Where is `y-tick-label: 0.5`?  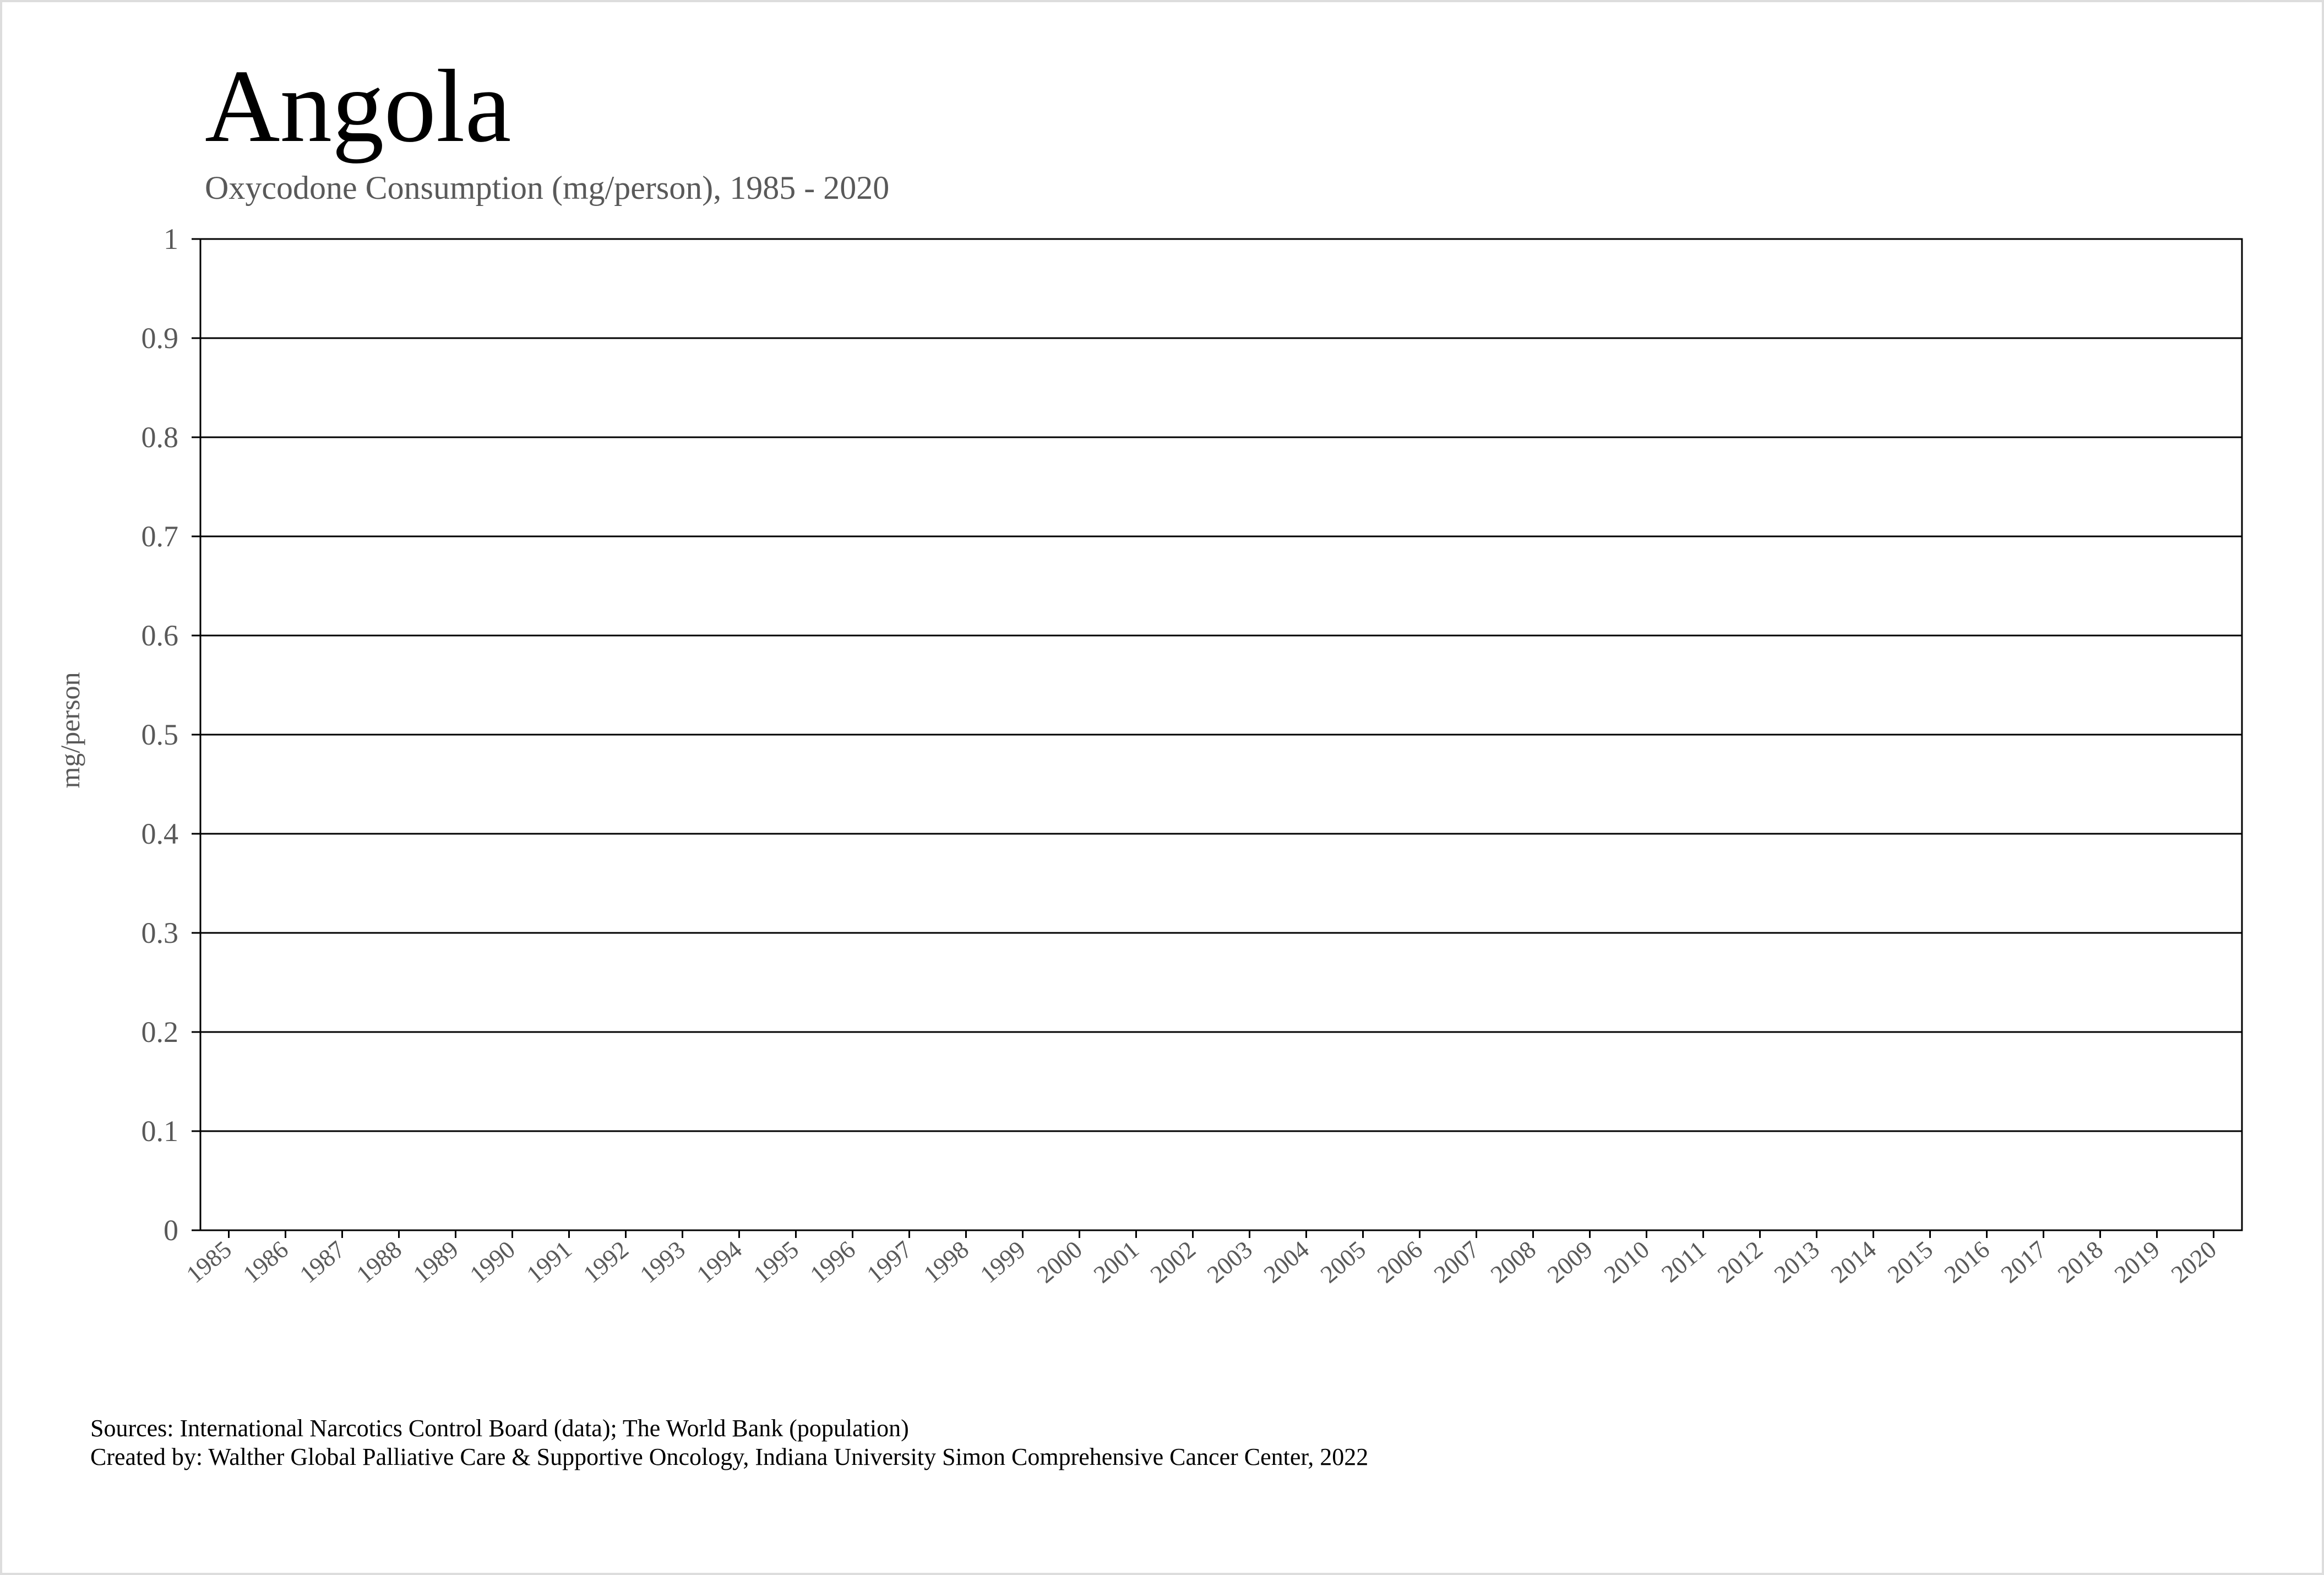 y-tick-label: 0.5 is located at coordinates (160, 735).